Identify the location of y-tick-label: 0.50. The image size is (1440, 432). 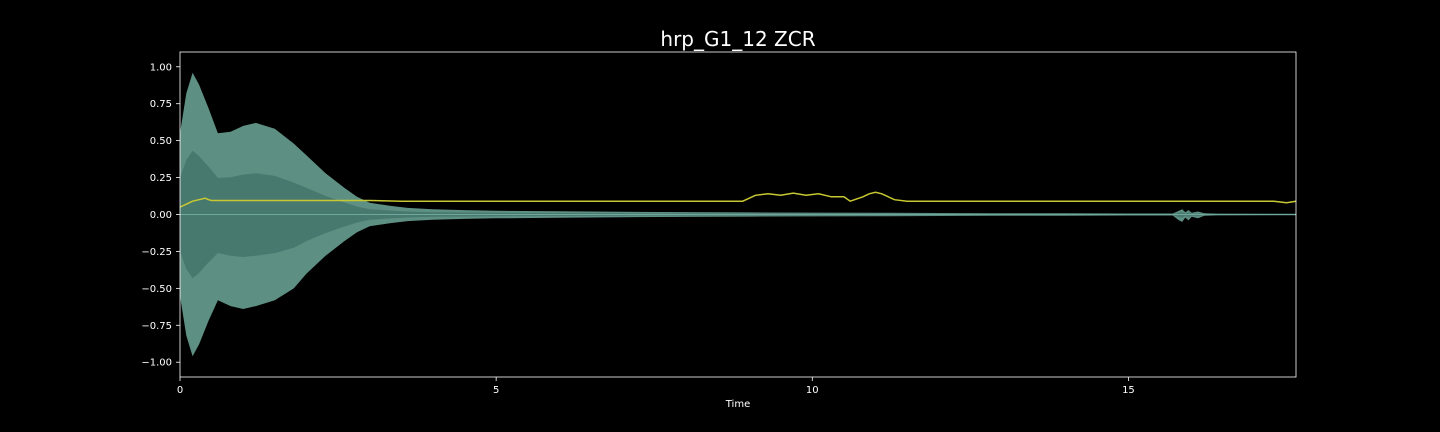
(161, 141).